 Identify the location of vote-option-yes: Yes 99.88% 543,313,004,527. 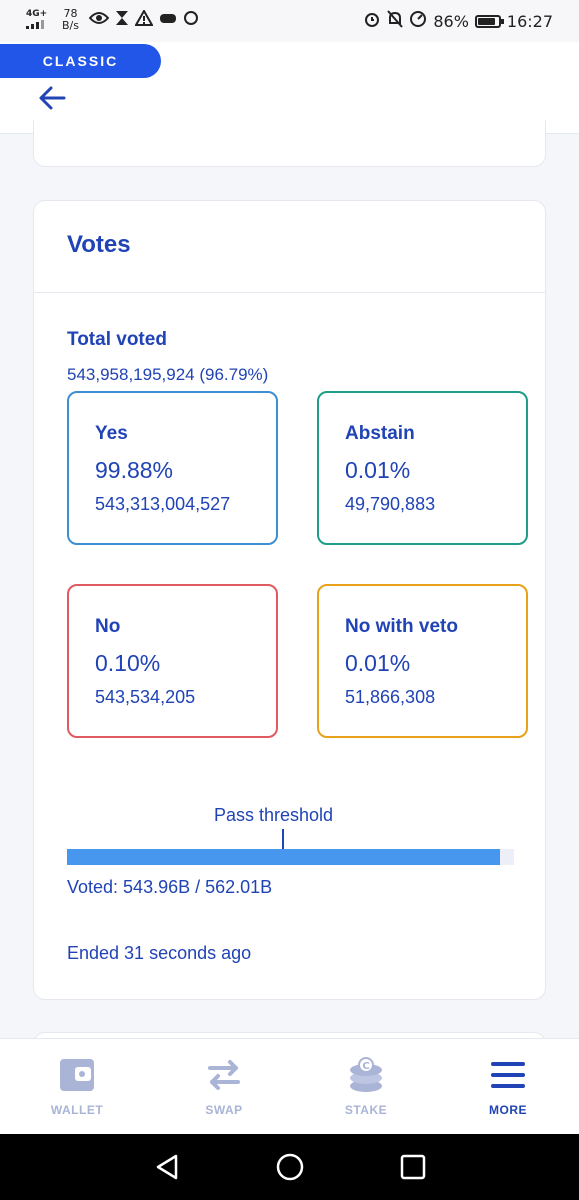
(172, 468).